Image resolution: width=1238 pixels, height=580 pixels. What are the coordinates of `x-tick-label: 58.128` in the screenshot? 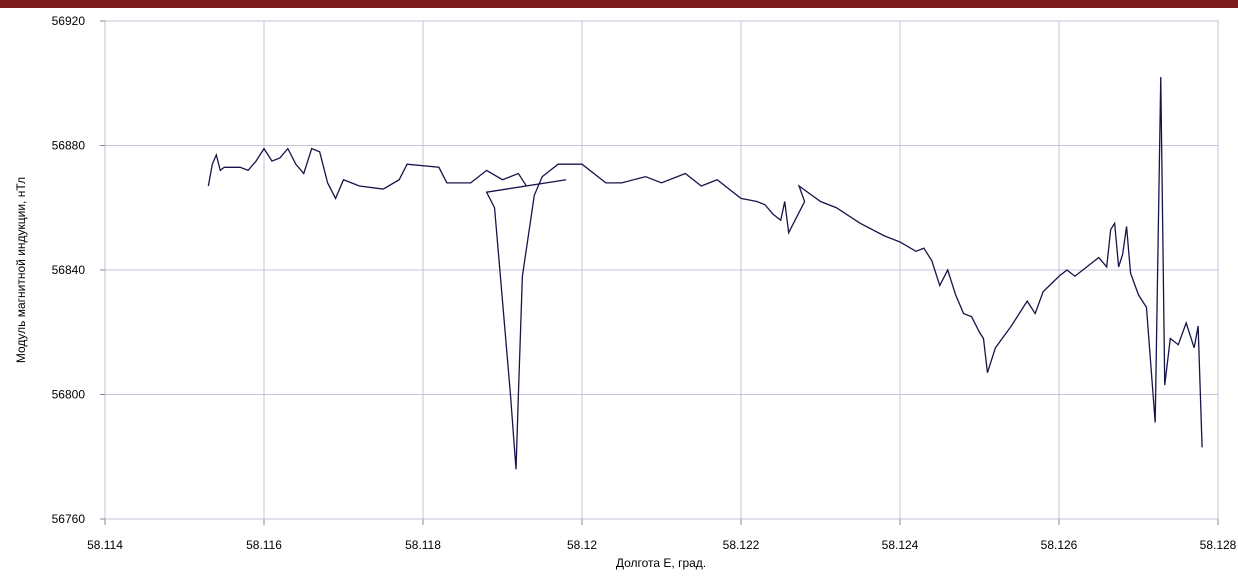 It's located at (1218, 545).